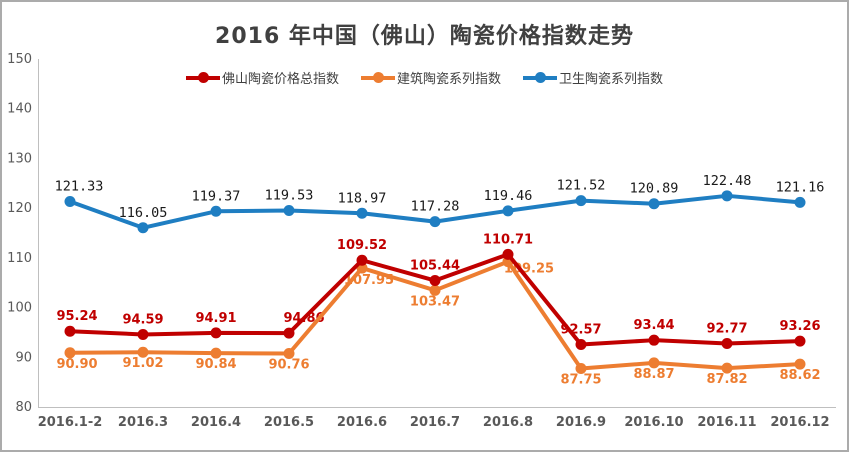 The image size is (849, 452). What do you see at coordinates (611, 79) in the screenshot?
I see `legend-label: 卫生陶瓷系列指数` at bounding box center [611, 79].